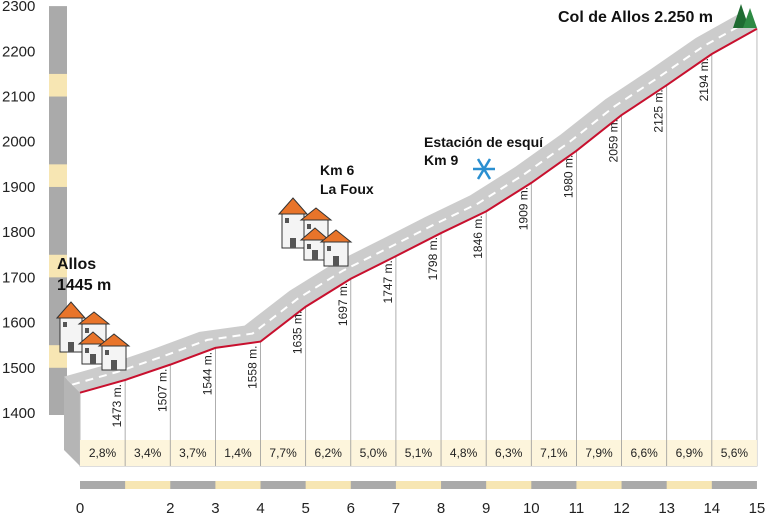 The width and height of the screenshot is (766, 521). What do you see at coordinates (659, 110) in the screenshot?
I see `elevation-label: 2125 m.` at bounding box center [659, 110].